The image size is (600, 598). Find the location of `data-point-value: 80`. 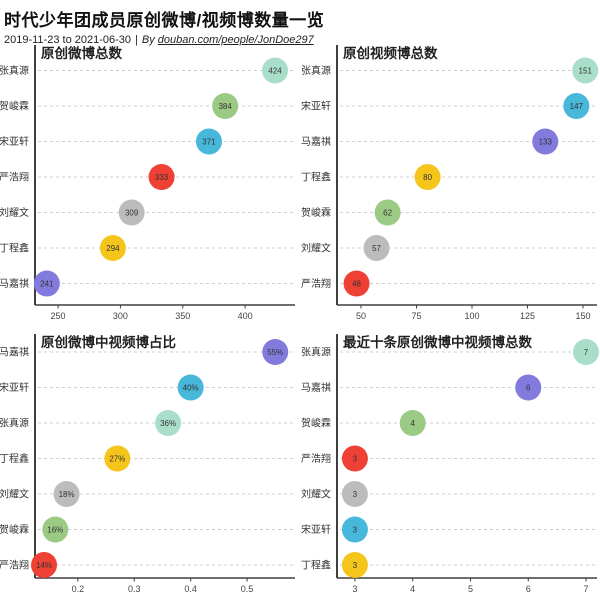

data-point-value: 80 is located at coordinates (427, 177).